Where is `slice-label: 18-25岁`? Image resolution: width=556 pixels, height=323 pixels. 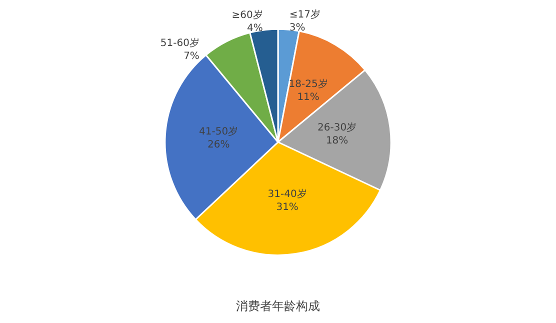
slice-label: 18-25岁 is located at coordinates (308, 84).